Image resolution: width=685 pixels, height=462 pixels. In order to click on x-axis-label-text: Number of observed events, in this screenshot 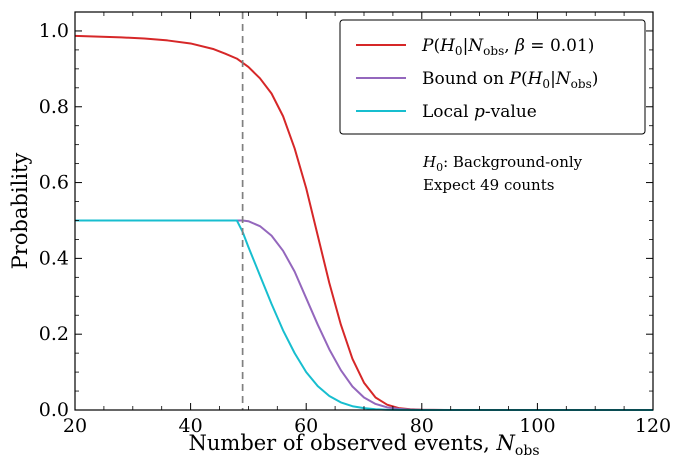, I will do `click(343, 443)`.